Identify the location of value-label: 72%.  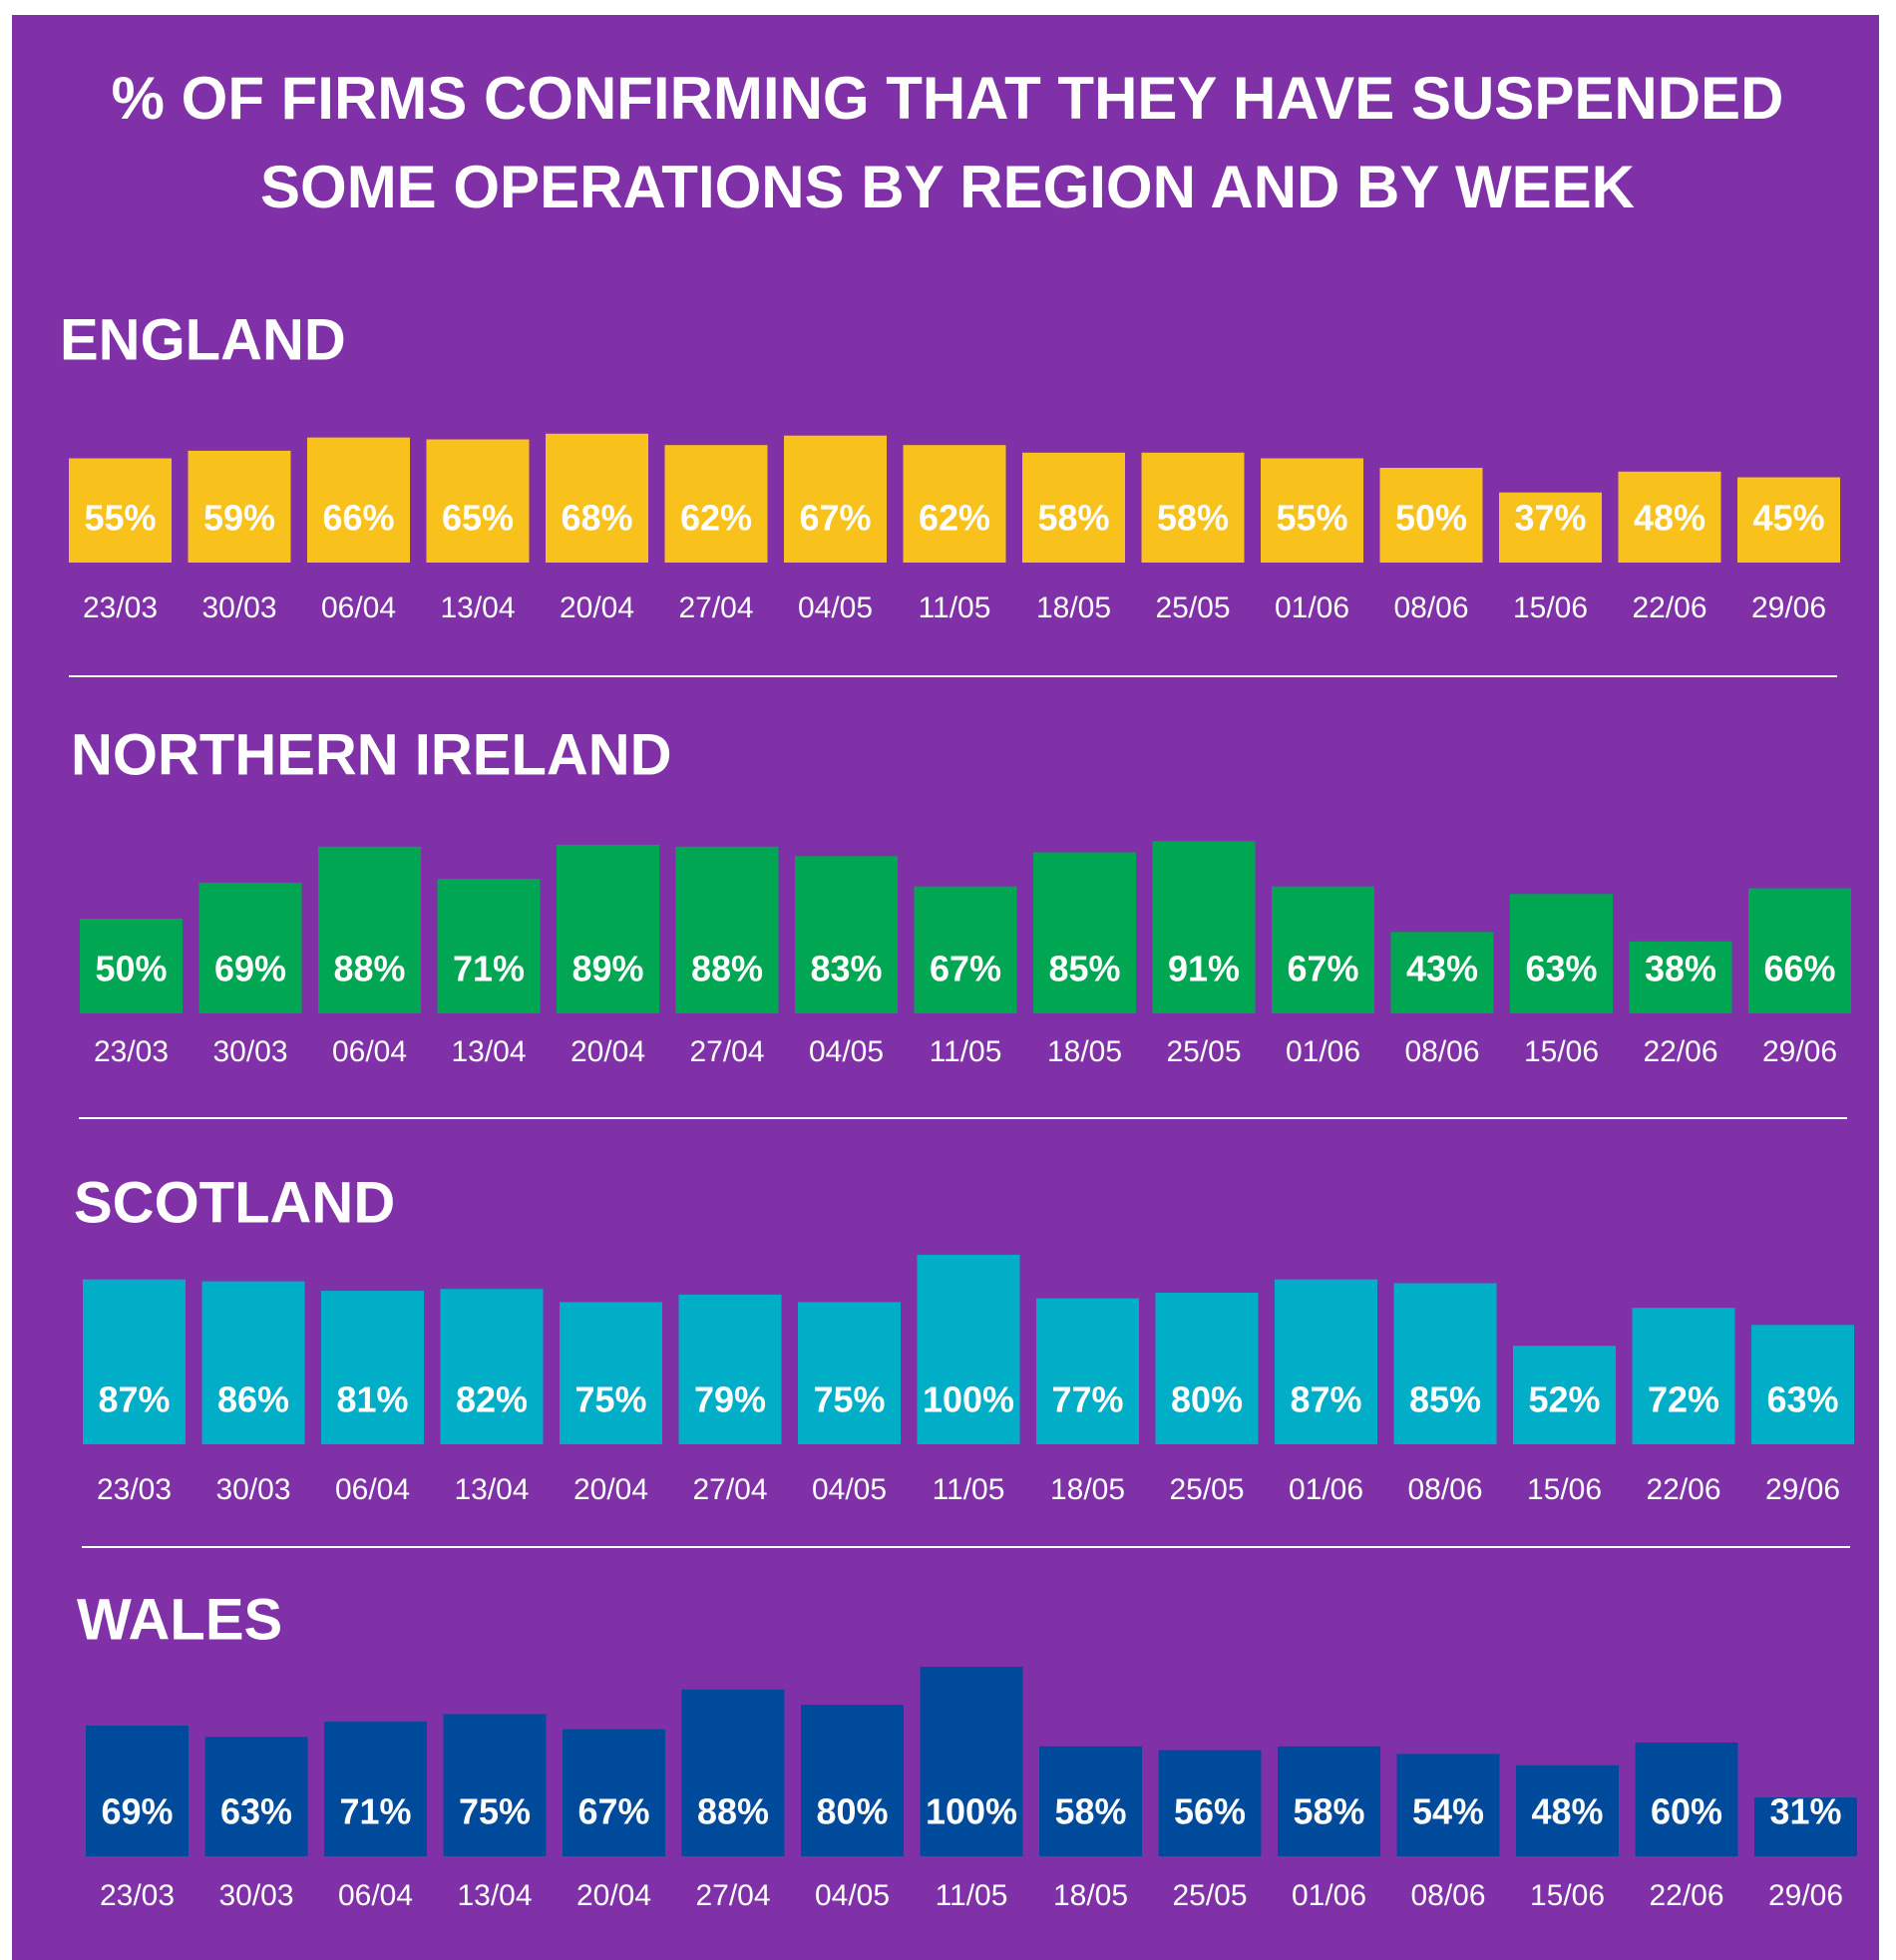
(1683, 1400).